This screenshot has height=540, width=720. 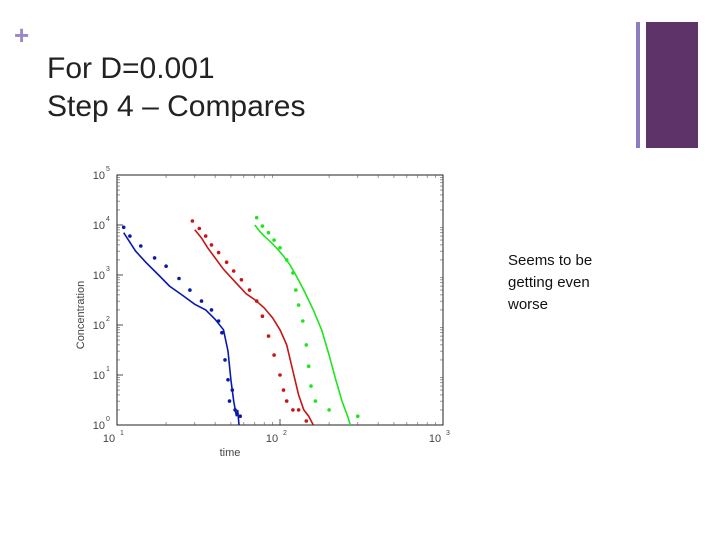 I want to click on title-line-1: For D=0.001, so click(x=131, y=68).